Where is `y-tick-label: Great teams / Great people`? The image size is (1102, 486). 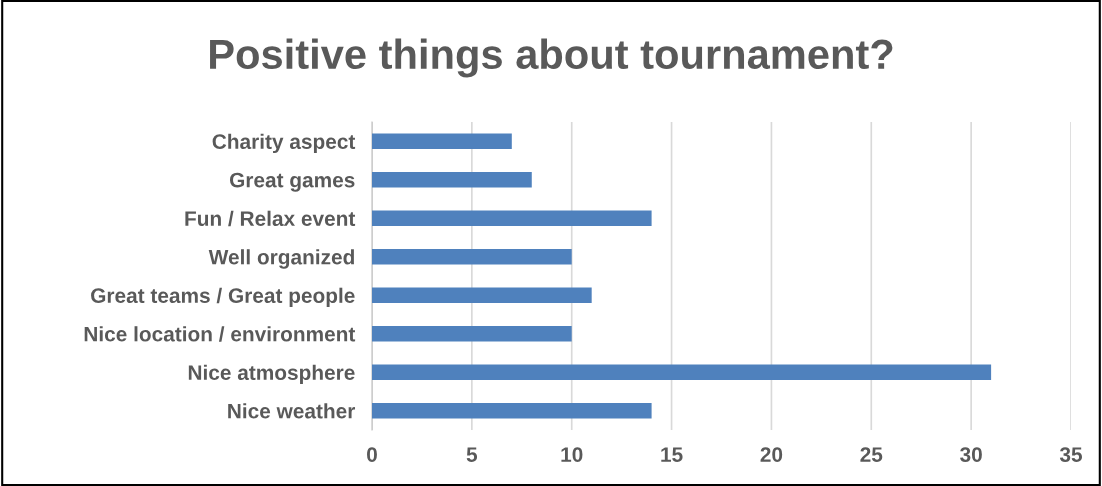 y-tick-label: Great teams / Great people is located at coordinates (223, 297).